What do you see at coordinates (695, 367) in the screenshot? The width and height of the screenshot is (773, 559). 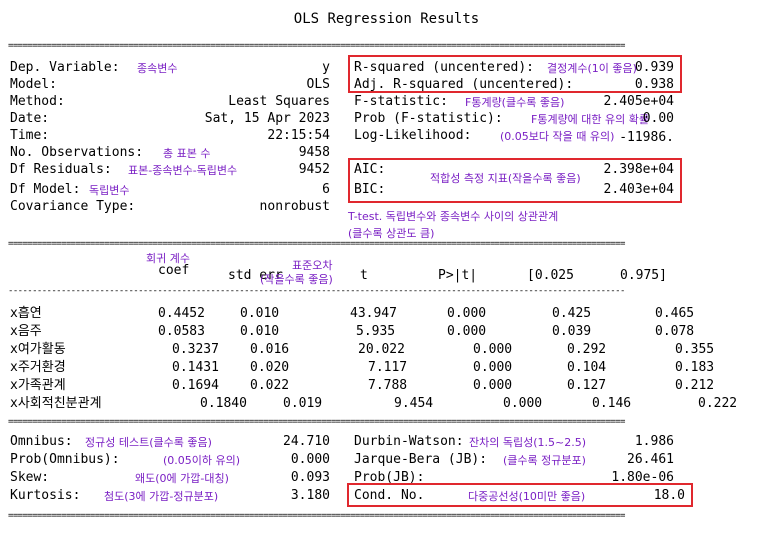 I see `coef-row-hi: 0.183` at bounding box center [695, 367].